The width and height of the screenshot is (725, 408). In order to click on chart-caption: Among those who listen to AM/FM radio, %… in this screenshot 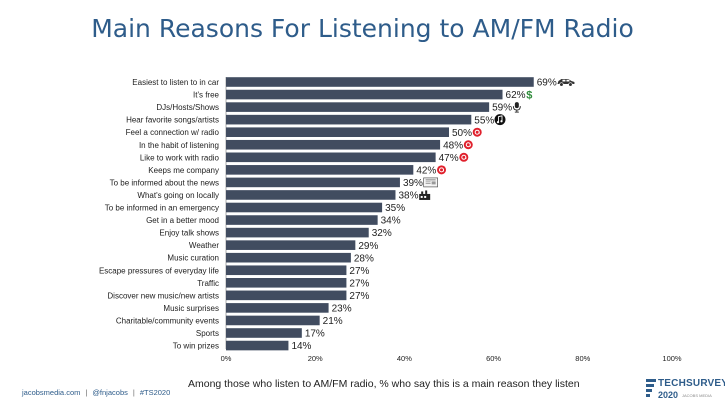, I will do `click(384, 384)`.